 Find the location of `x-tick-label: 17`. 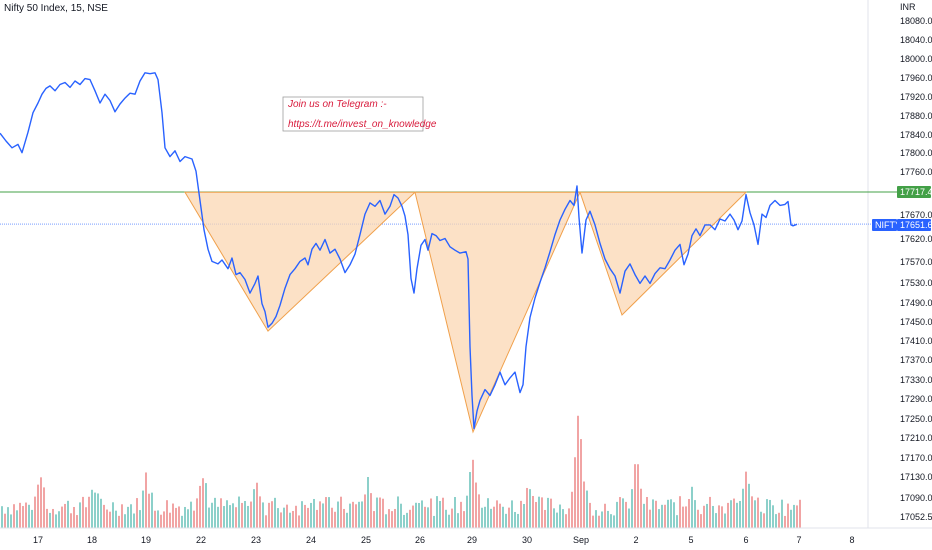

x-tick-label: 17 is located at coordinates (38, 540).